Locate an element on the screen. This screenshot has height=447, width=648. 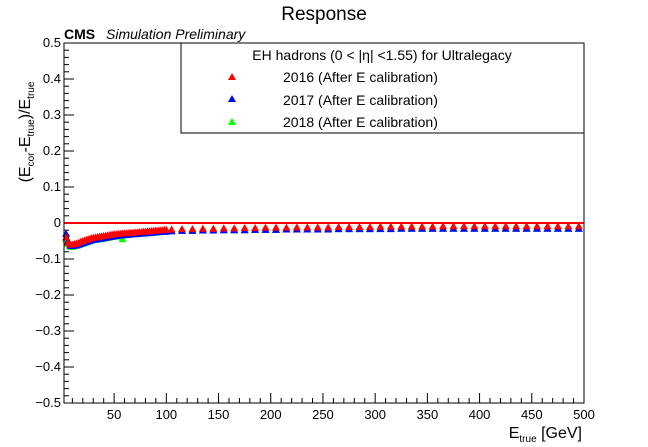
y-tick-label: −0.3 is located at coordinates (48, 330).